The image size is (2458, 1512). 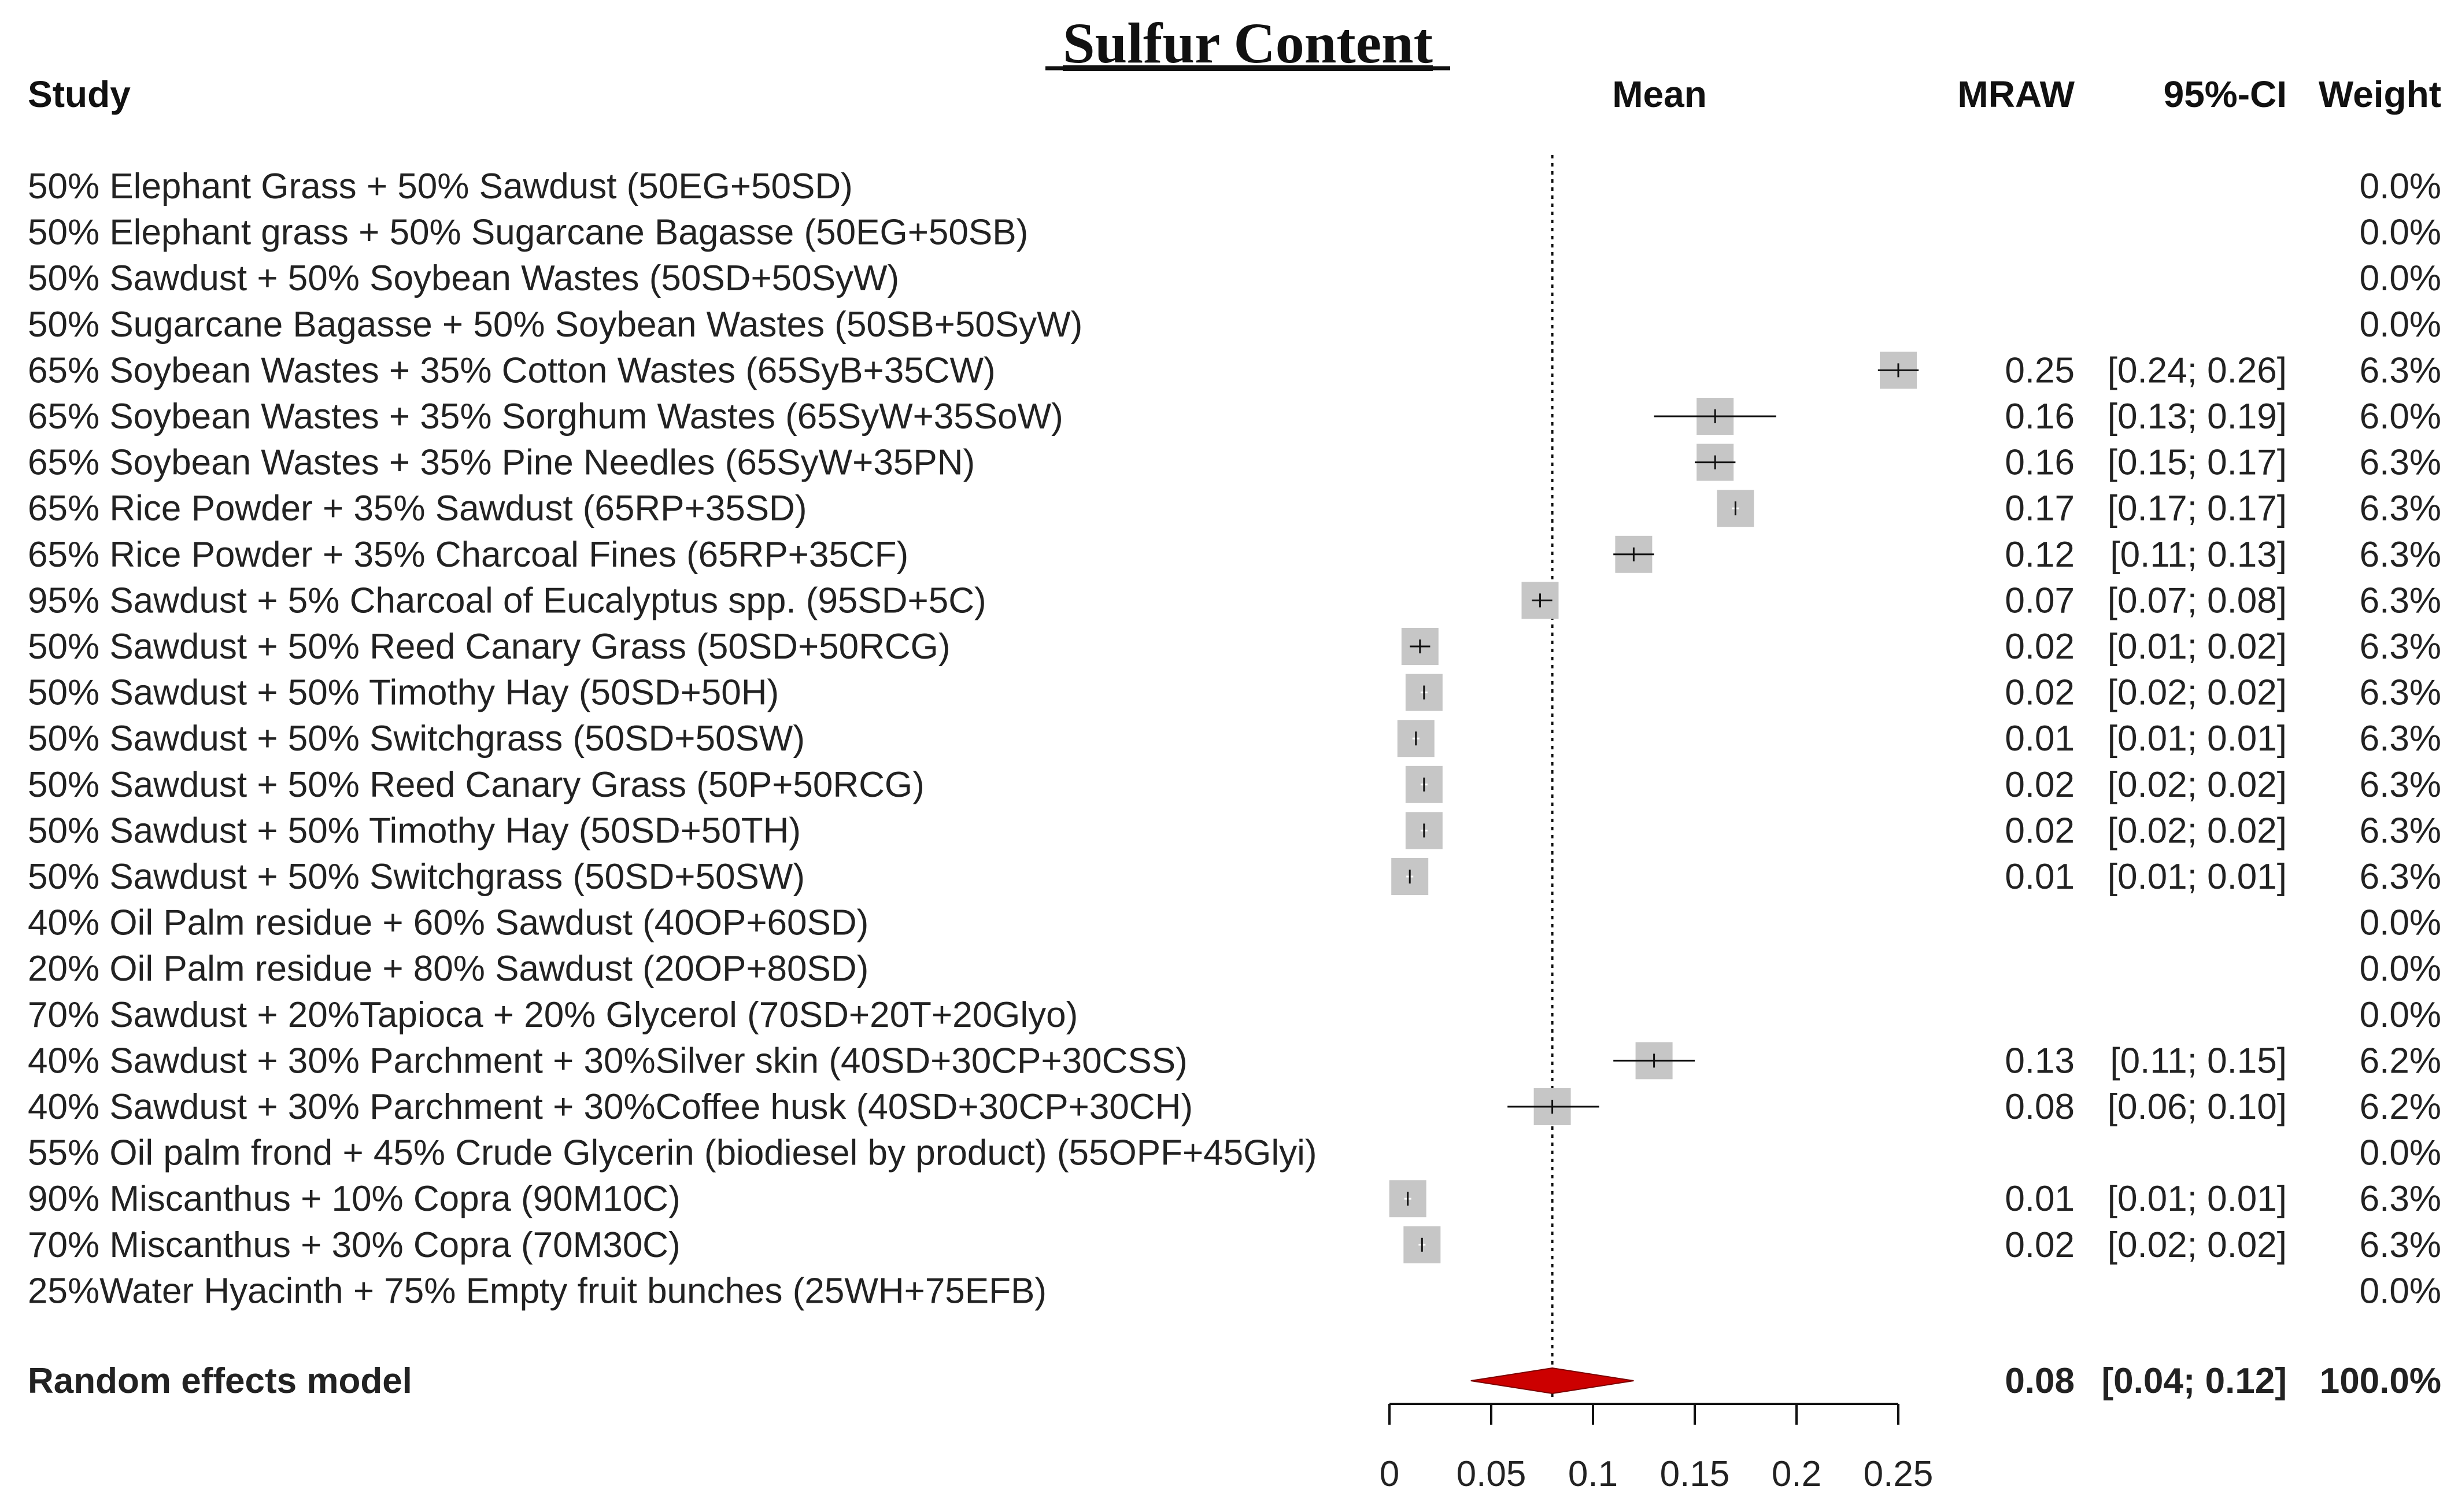 I want to click on study-ci: [0.11; 0.15], so click(x=2198, y=1061).